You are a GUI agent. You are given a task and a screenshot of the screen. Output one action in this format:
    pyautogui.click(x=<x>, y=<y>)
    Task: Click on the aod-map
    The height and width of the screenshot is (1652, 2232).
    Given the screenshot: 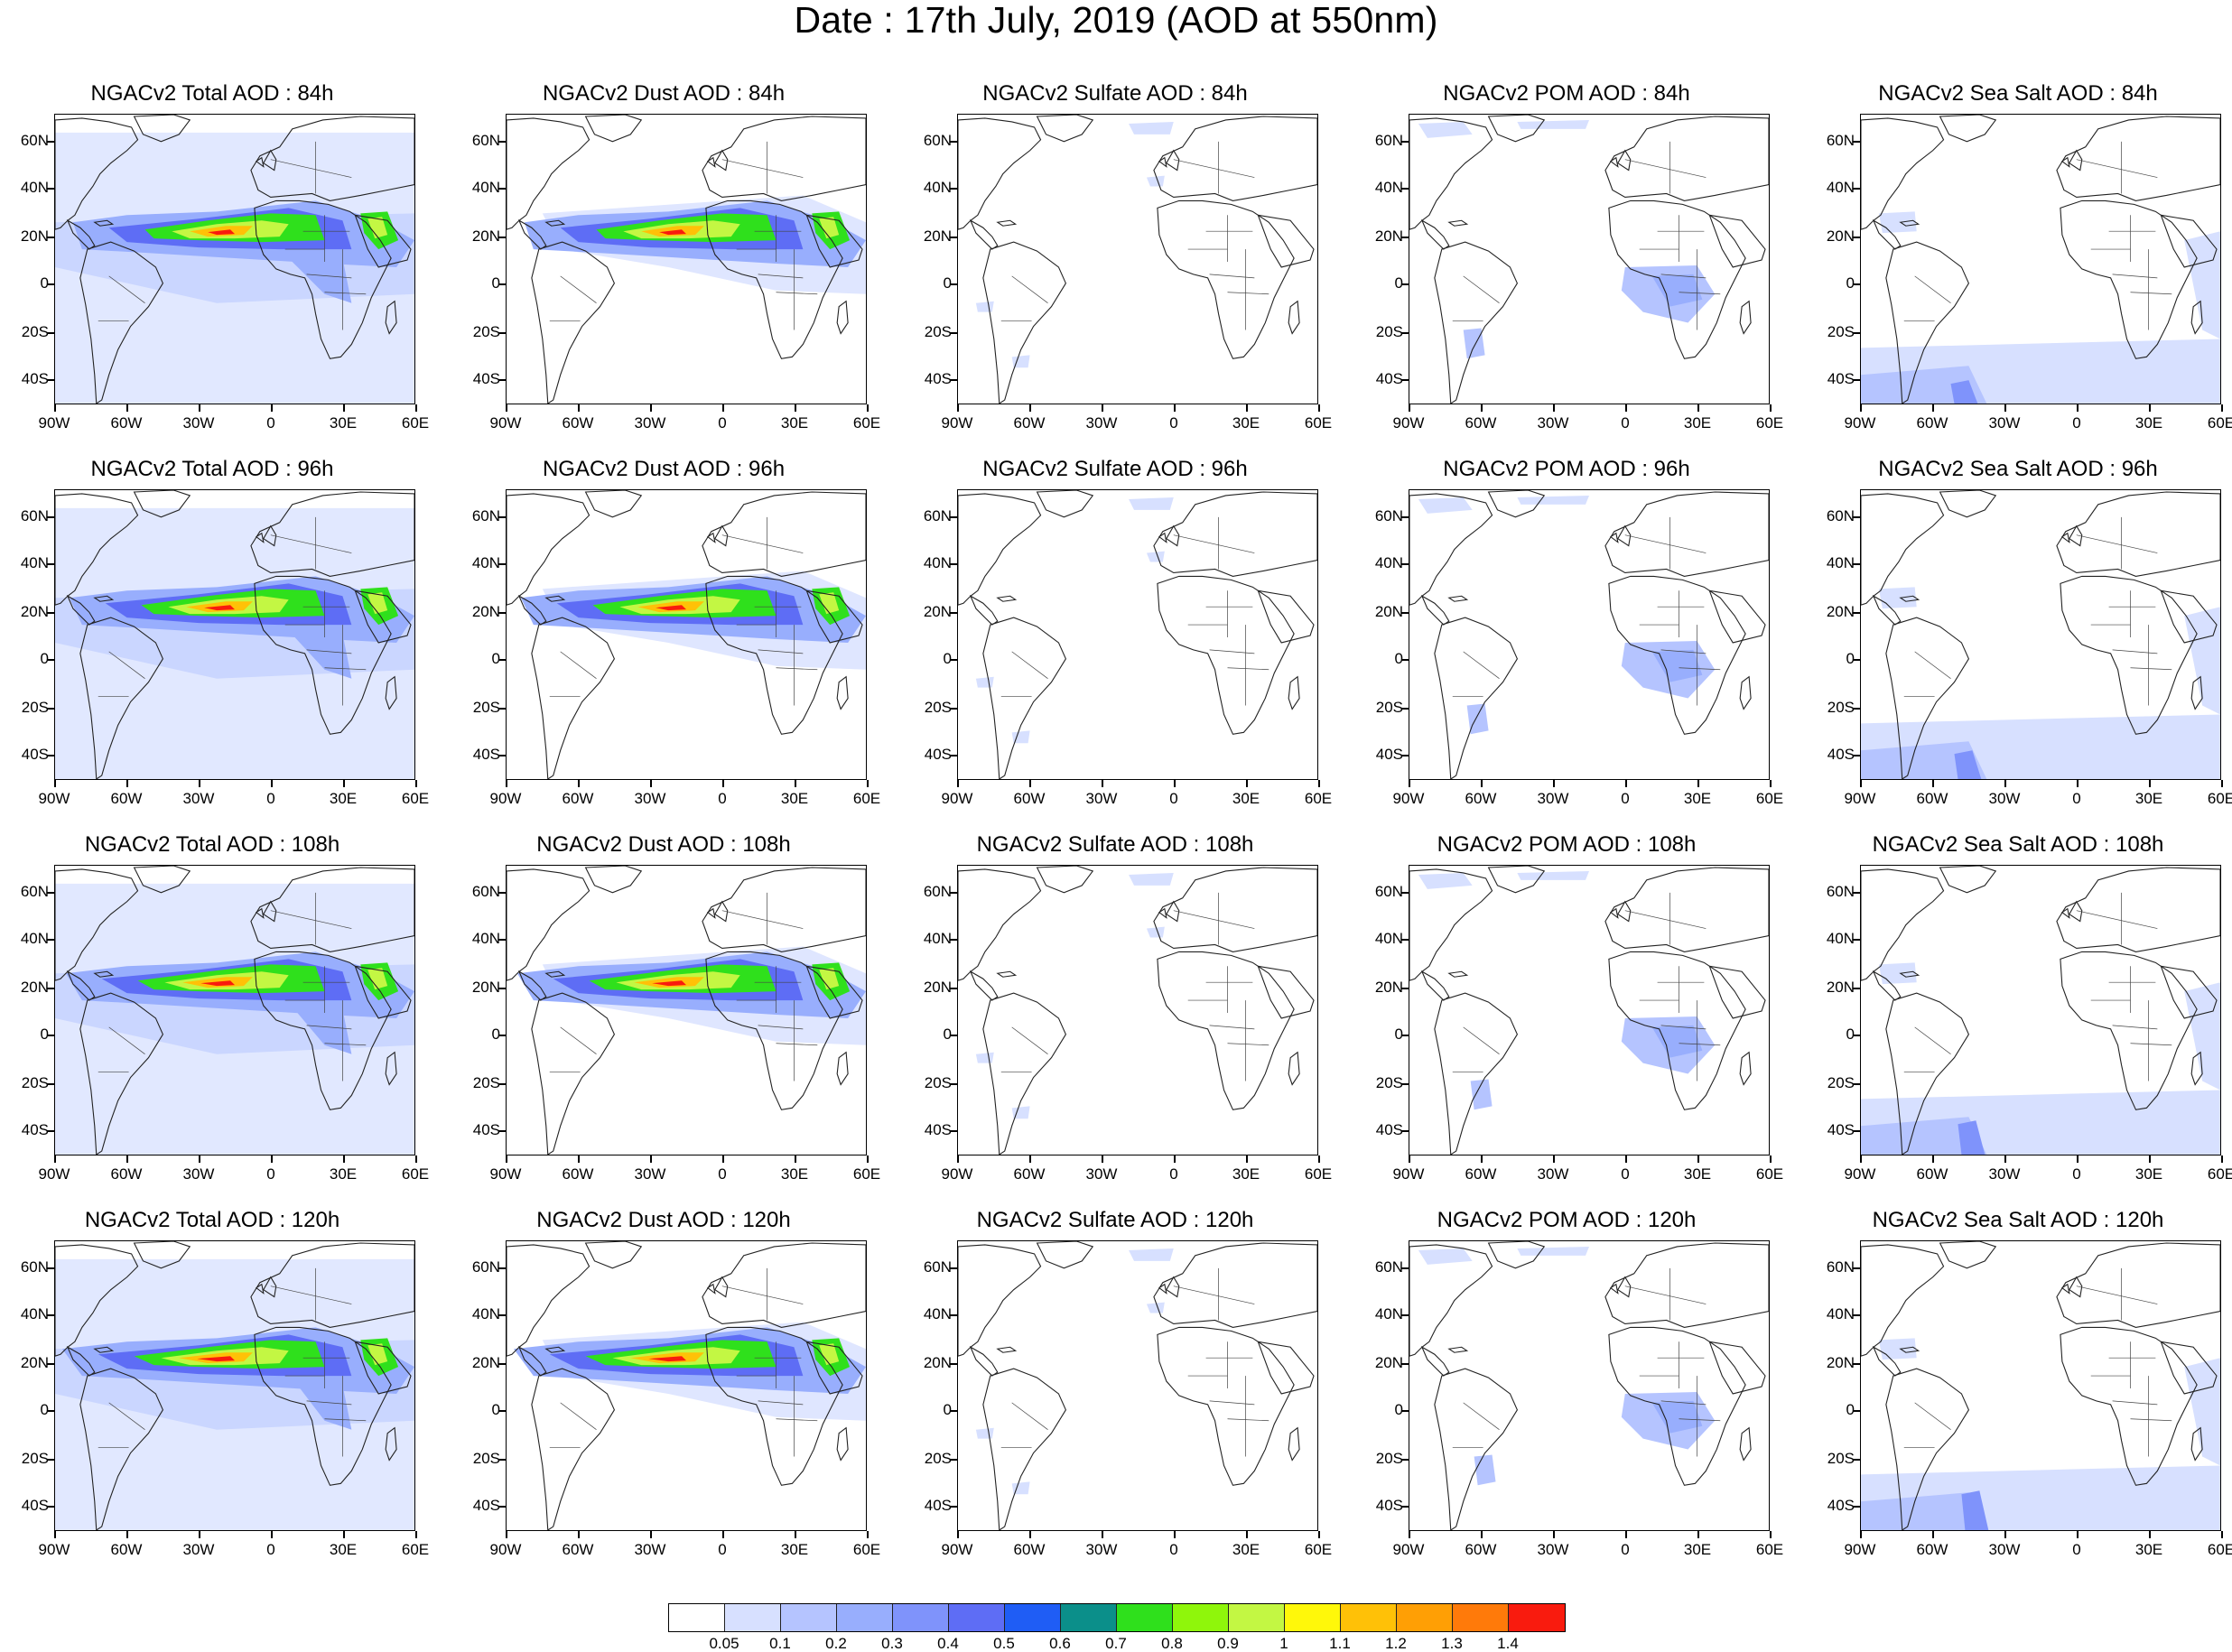 What is the action you would take?
    pyautogui.click(x=686, y=259)
    